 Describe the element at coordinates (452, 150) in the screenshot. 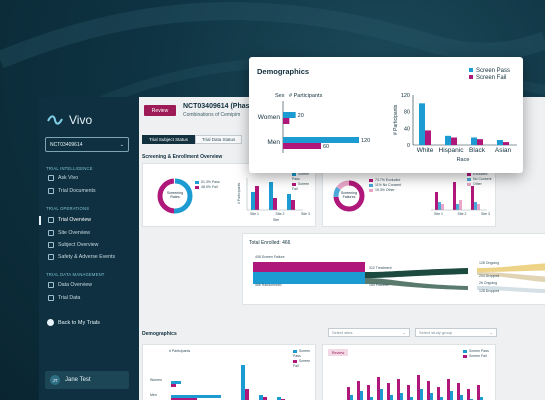

I see `vbar-category-label: Hispanic` at that location.